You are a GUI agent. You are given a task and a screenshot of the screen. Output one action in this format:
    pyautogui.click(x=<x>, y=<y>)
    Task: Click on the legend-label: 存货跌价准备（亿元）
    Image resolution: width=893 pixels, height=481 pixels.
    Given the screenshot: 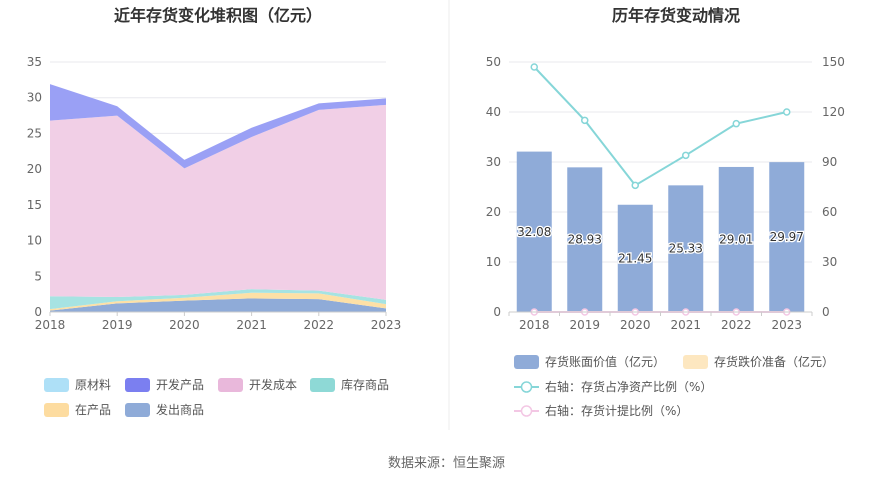 What is the action you would take?
    pyautogui.click(x=774, y=361)
    